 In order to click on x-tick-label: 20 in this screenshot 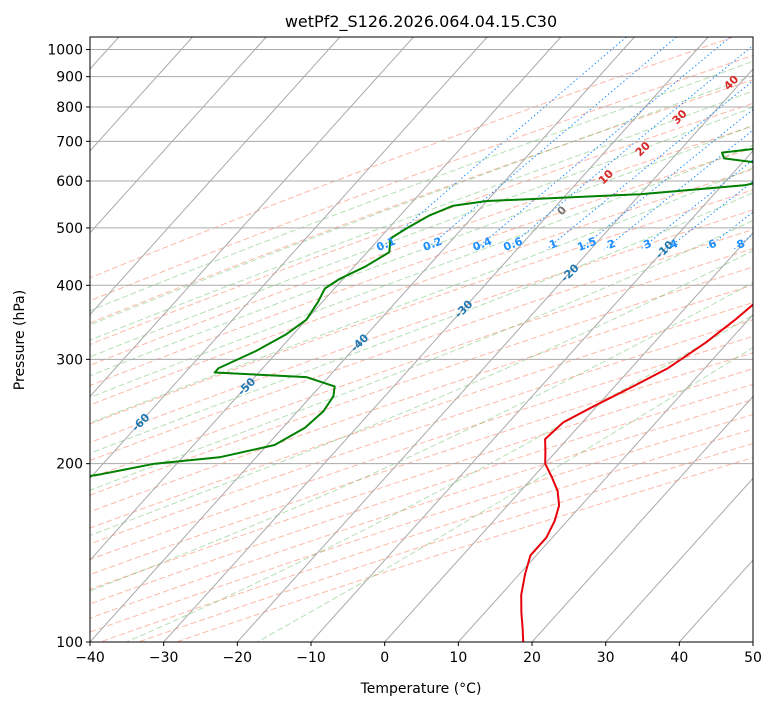, I will do `click(532, 658)`.